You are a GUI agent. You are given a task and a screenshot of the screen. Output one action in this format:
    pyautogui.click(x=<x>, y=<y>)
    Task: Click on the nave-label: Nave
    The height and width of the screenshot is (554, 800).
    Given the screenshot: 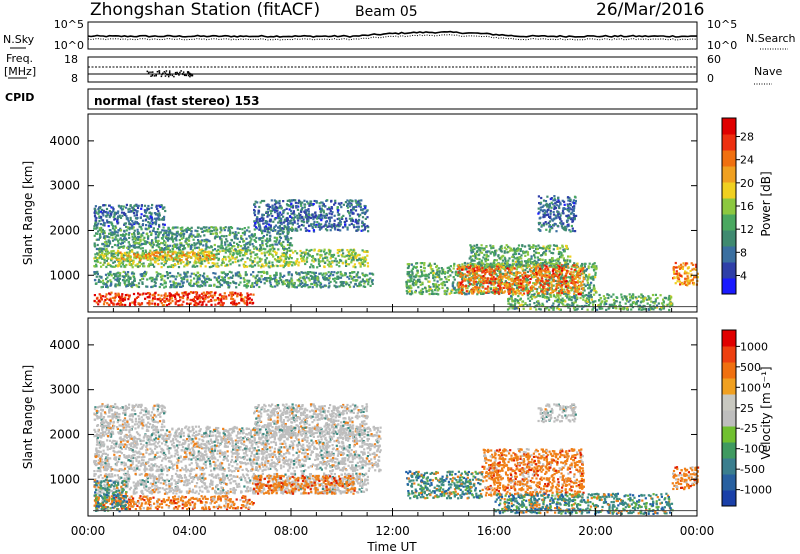 What is the action you would take?
    pyautogui.click(x=768, y=71)
    